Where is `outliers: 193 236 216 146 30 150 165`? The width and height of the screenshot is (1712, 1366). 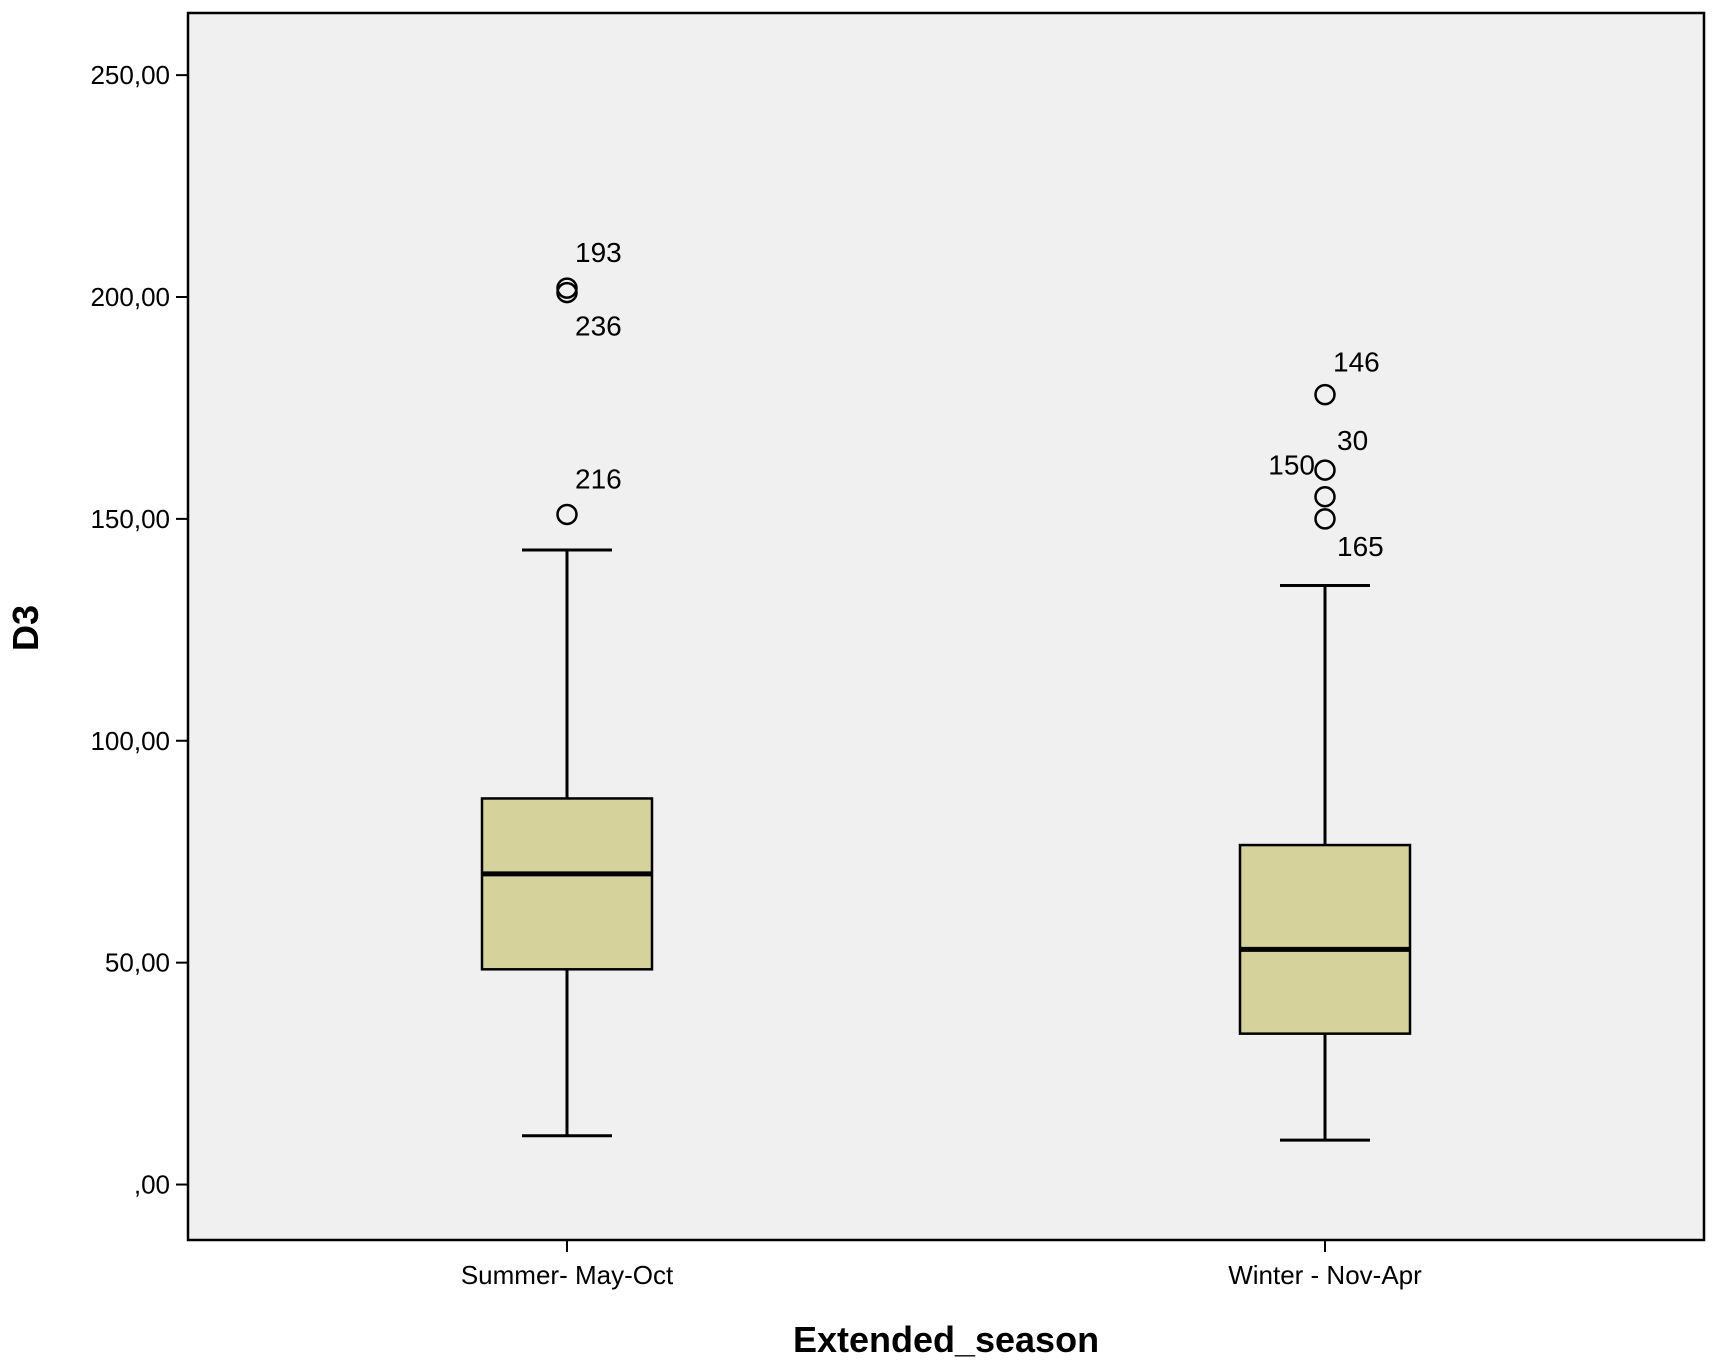
outliers: 193 236 216 146 30 150 165 is located at coordinates (970, 399).